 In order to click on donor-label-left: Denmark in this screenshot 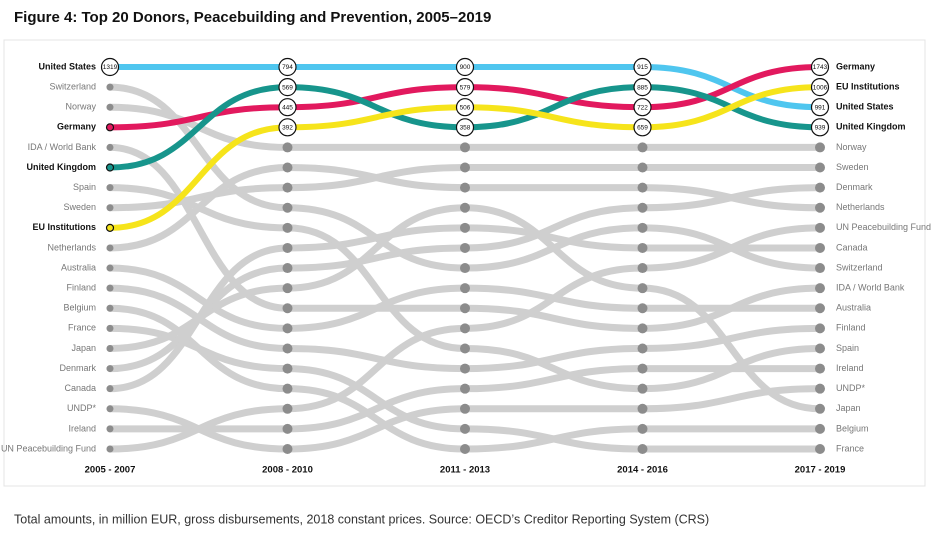, I will do `click(77, 368)`.